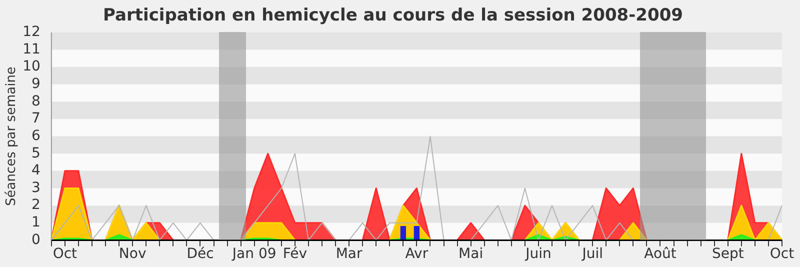 Image resolution: width=800 pixels, height=267 pixels. Describe the element at coordinates (35, 136) in the screenshot. I see `y-tick-label: 6` at that location.